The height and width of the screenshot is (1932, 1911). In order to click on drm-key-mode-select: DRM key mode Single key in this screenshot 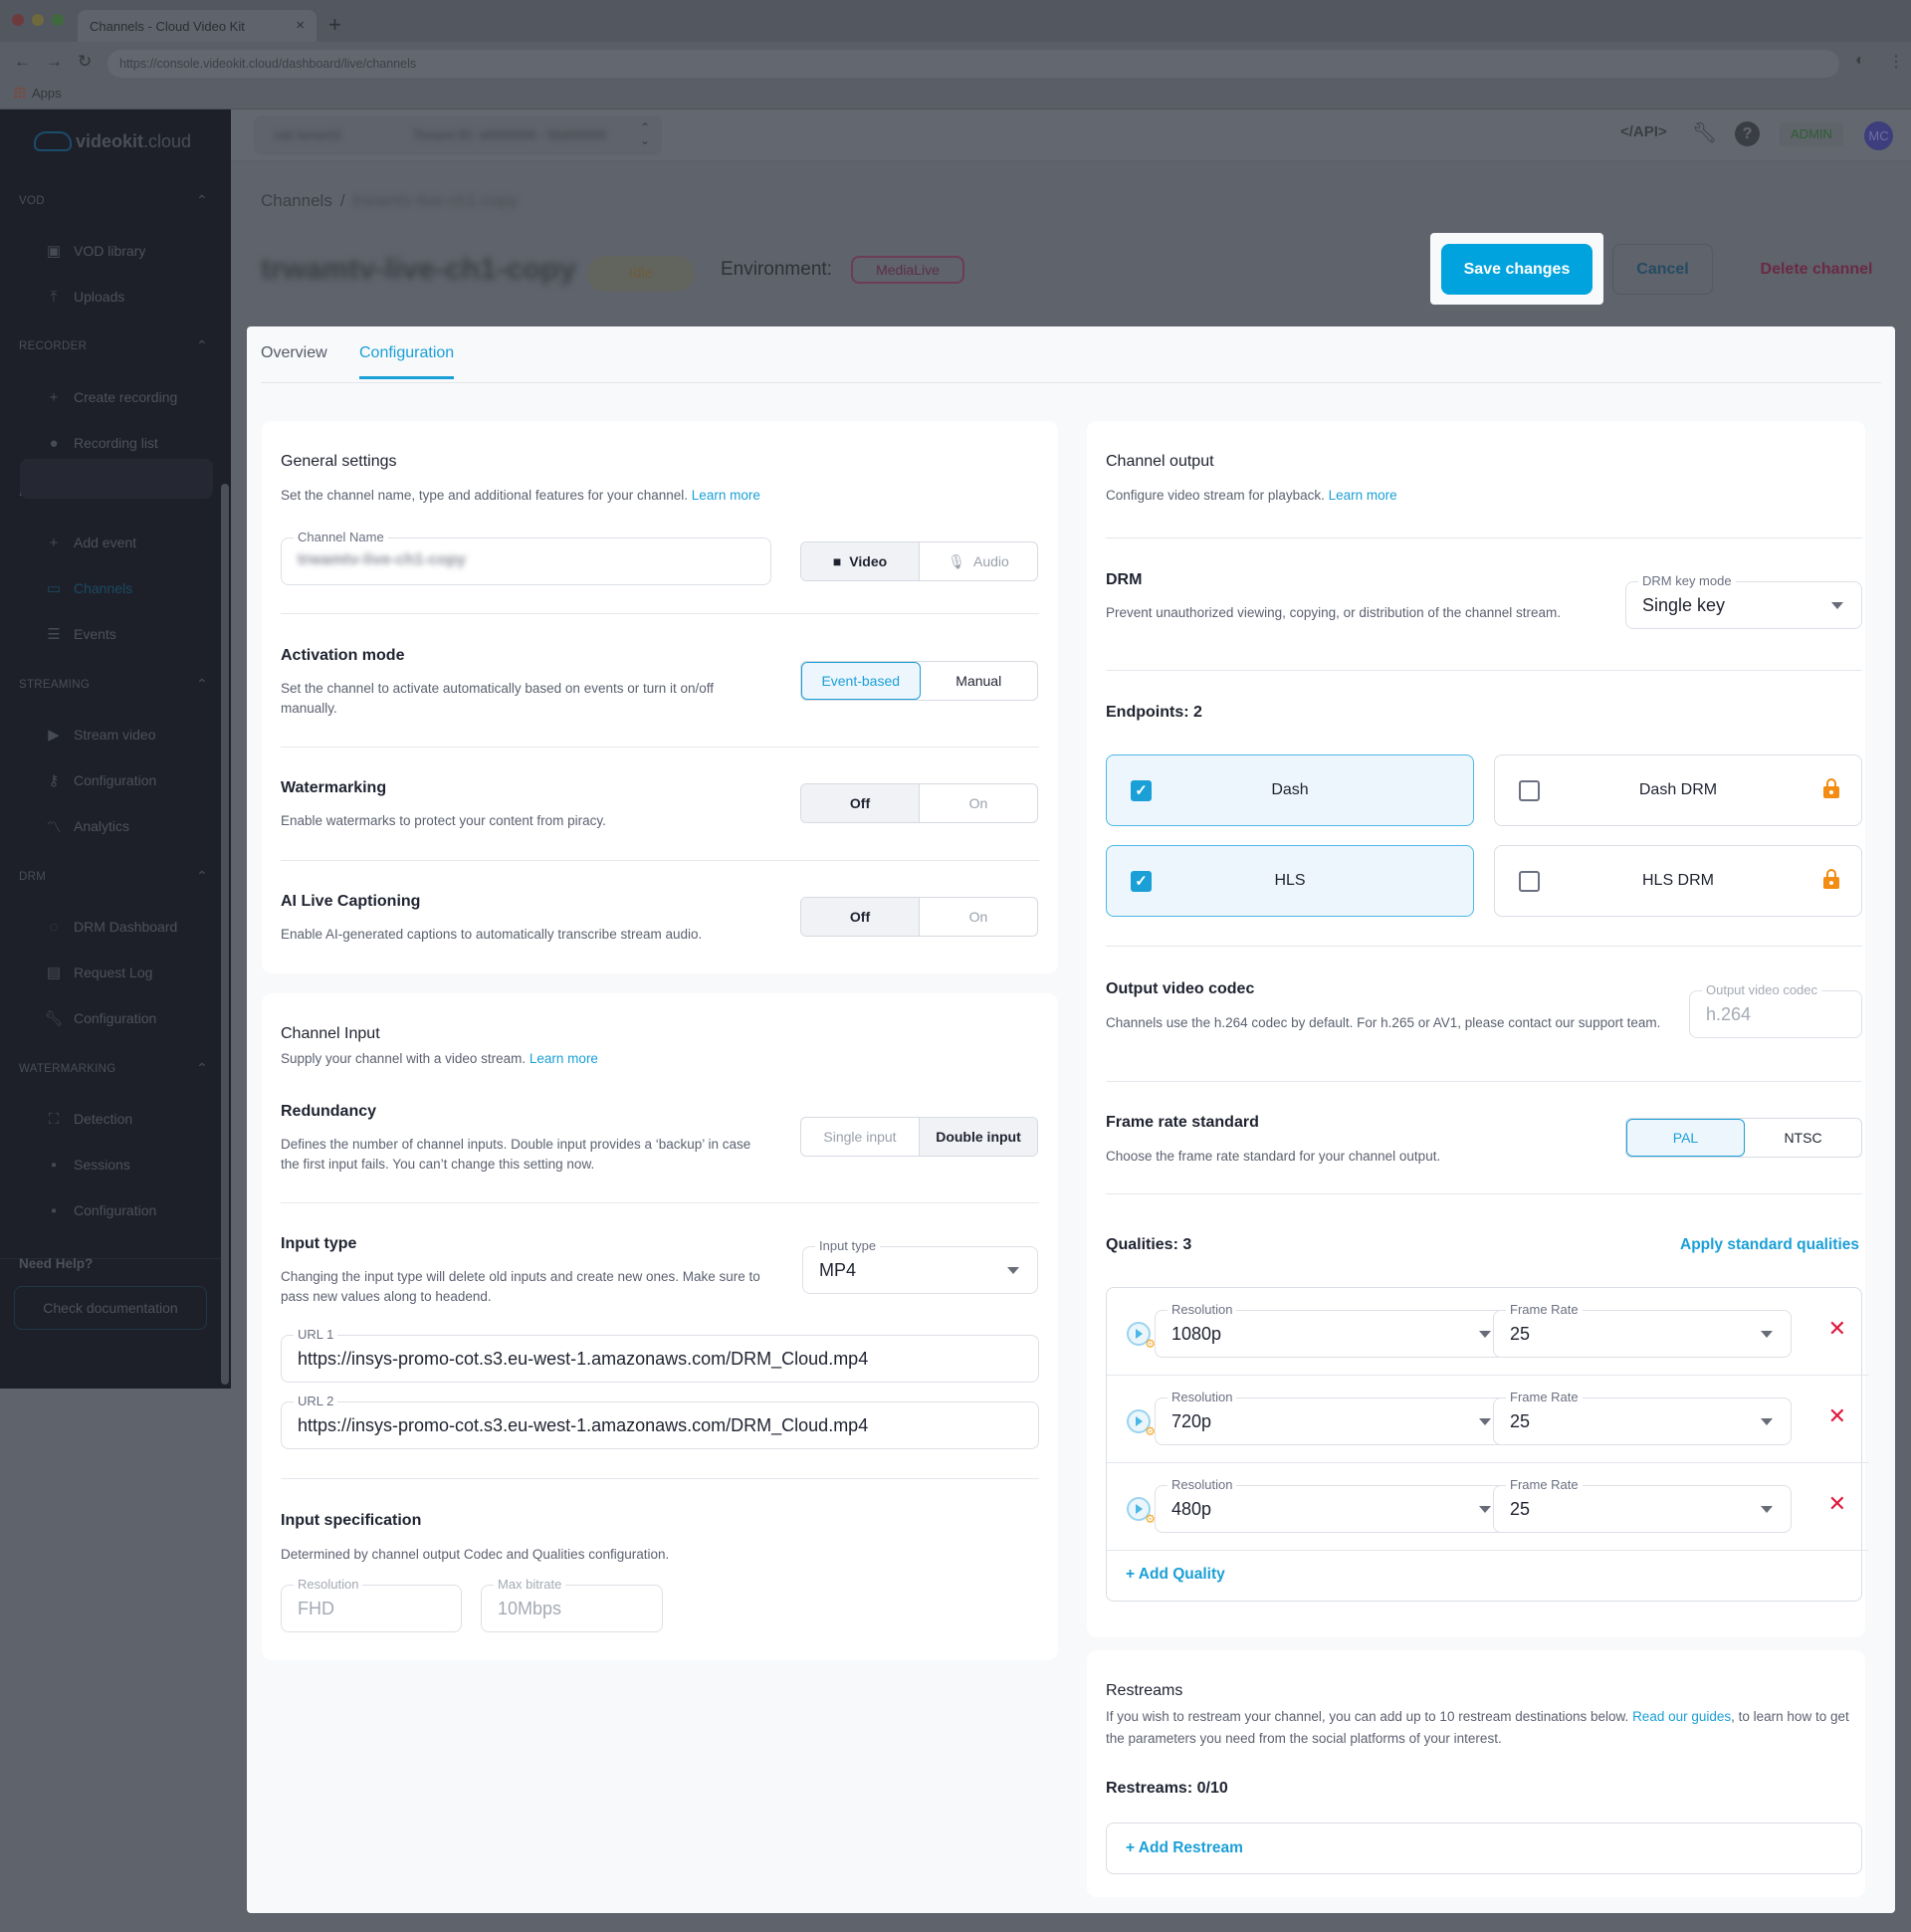, I will do `click(1743, 601)`.